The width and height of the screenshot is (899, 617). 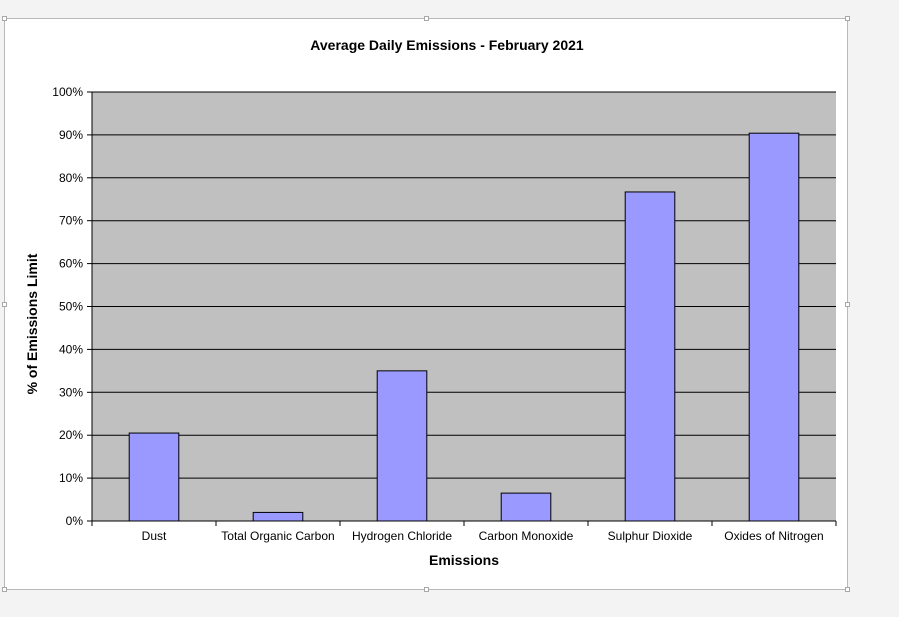 What do you see at coordinates (75, 521) in the screenshot?
I see `y-tick-label: 0%` at bounding box center [75, 521].